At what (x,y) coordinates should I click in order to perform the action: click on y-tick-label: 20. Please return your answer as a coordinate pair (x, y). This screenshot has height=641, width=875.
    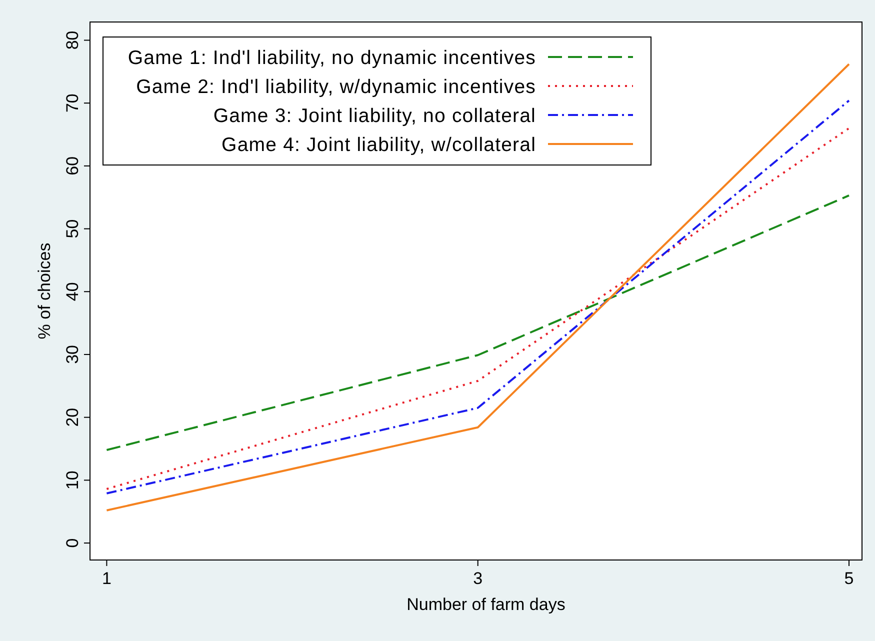
    Looking at the image, I should click on (72, 417).